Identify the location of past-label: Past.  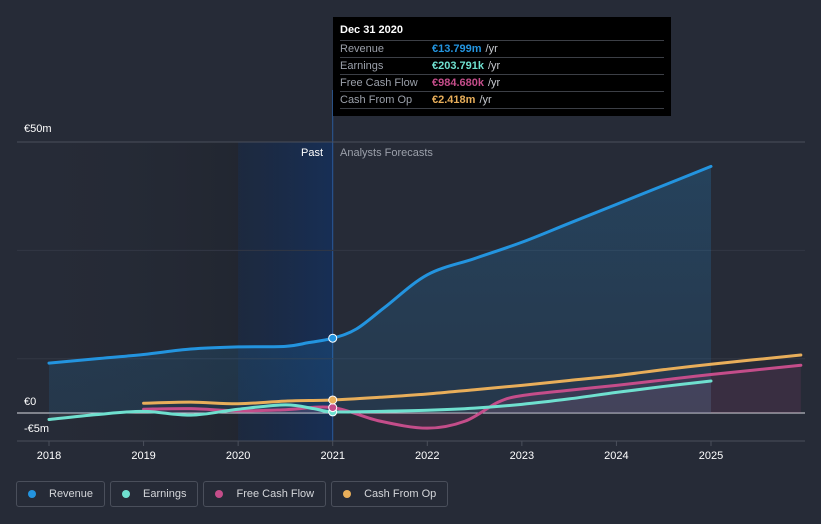
(312, 153).